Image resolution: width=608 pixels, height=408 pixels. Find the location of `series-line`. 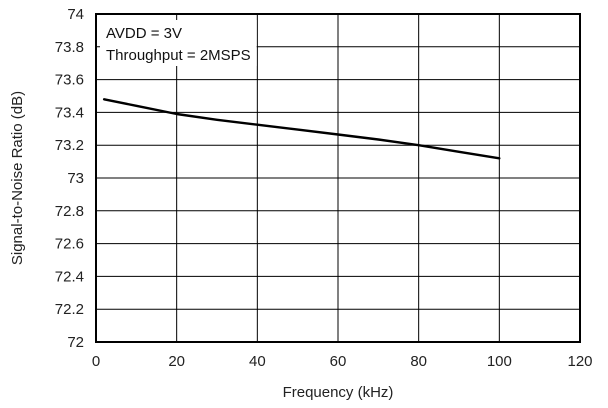

series-line is located at coordinates (301, 129).